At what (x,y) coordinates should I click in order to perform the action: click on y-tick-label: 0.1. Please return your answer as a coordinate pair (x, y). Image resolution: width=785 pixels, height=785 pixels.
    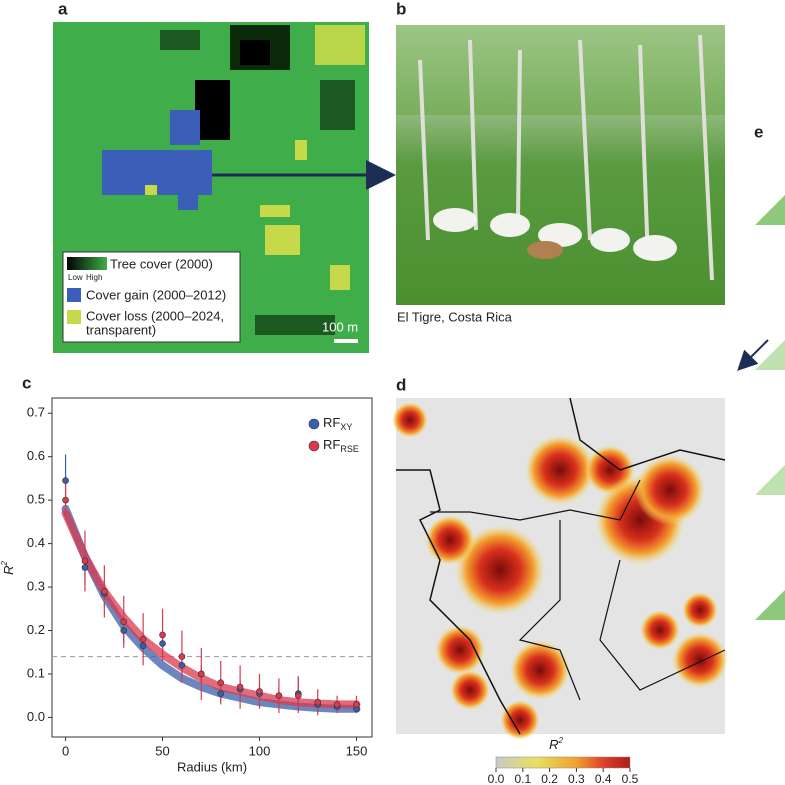
    Looking at the image, I should click on (36, 672).